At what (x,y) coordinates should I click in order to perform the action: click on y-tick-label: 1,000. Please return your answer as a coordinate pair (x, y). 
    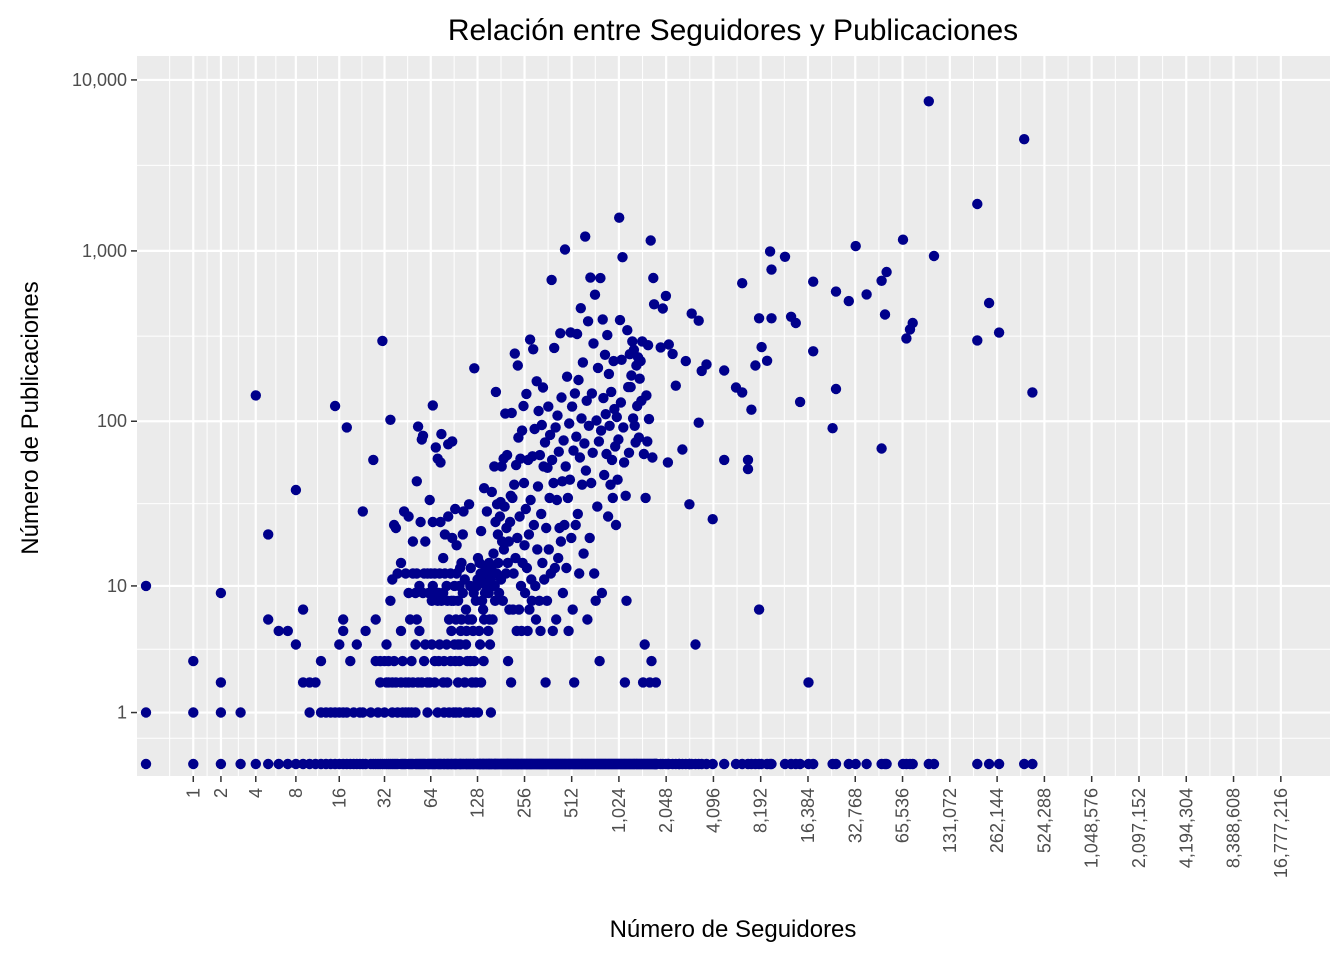
    Looking at the image, I should click on (104, 251).